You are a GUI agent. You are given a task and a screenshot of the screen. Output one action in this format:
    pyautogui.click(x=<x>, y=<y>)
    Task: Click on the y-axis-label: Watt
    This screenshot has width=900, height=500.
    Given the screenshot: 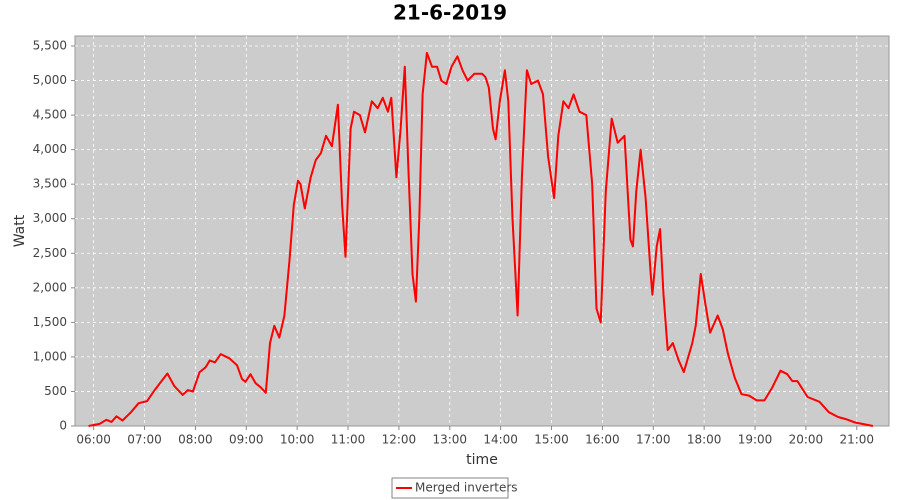 What is the action you would take?
    pyautogui.click(x=20, y=230)
    